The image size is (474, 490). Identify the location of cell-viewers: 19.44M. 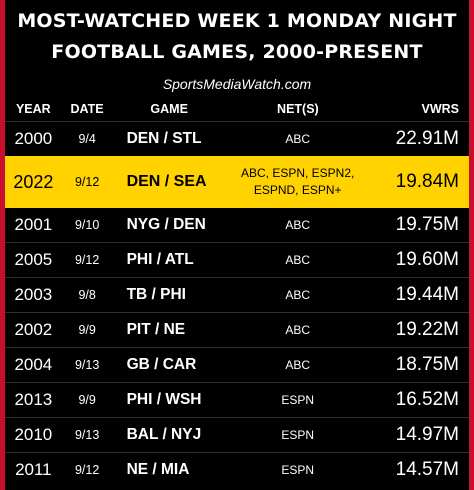
(427, 294).